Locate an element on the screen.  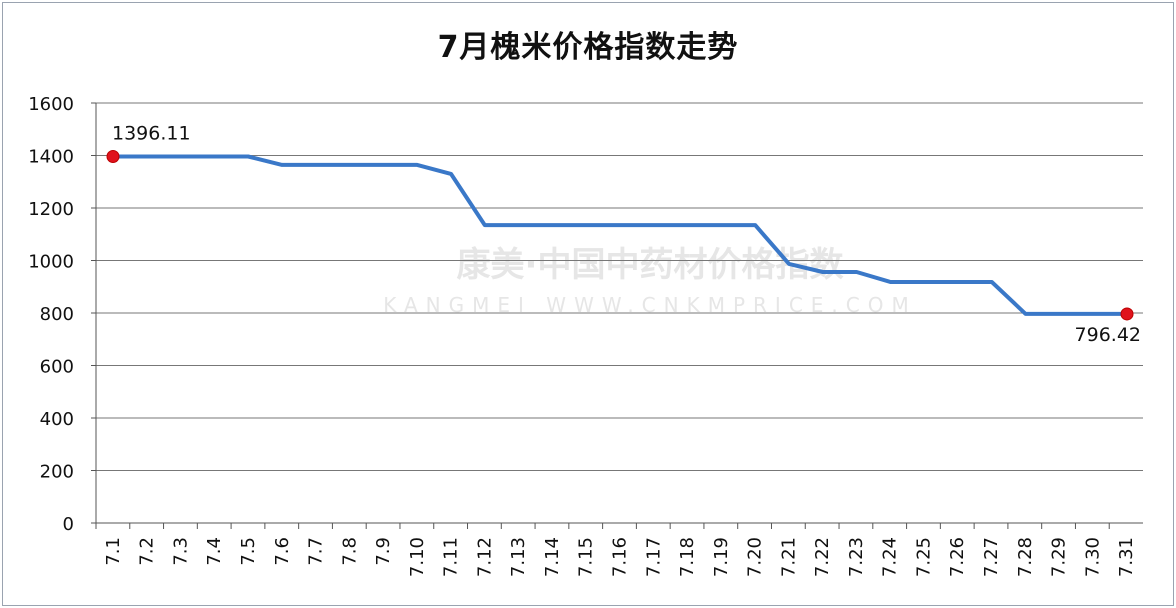
x-tick-label: 7.16 is located at coordinates (620, 557).